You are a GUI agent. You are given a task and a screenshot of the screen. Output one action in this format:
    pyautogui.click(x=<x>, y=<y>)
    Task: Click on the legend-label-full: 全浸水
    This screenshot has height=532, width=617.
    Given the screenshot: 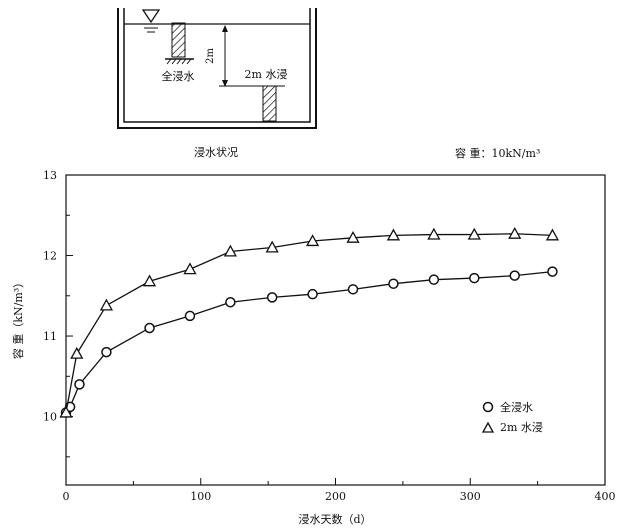 What is the action you would take?
    pyautogui.click(x=516, y=407)
    